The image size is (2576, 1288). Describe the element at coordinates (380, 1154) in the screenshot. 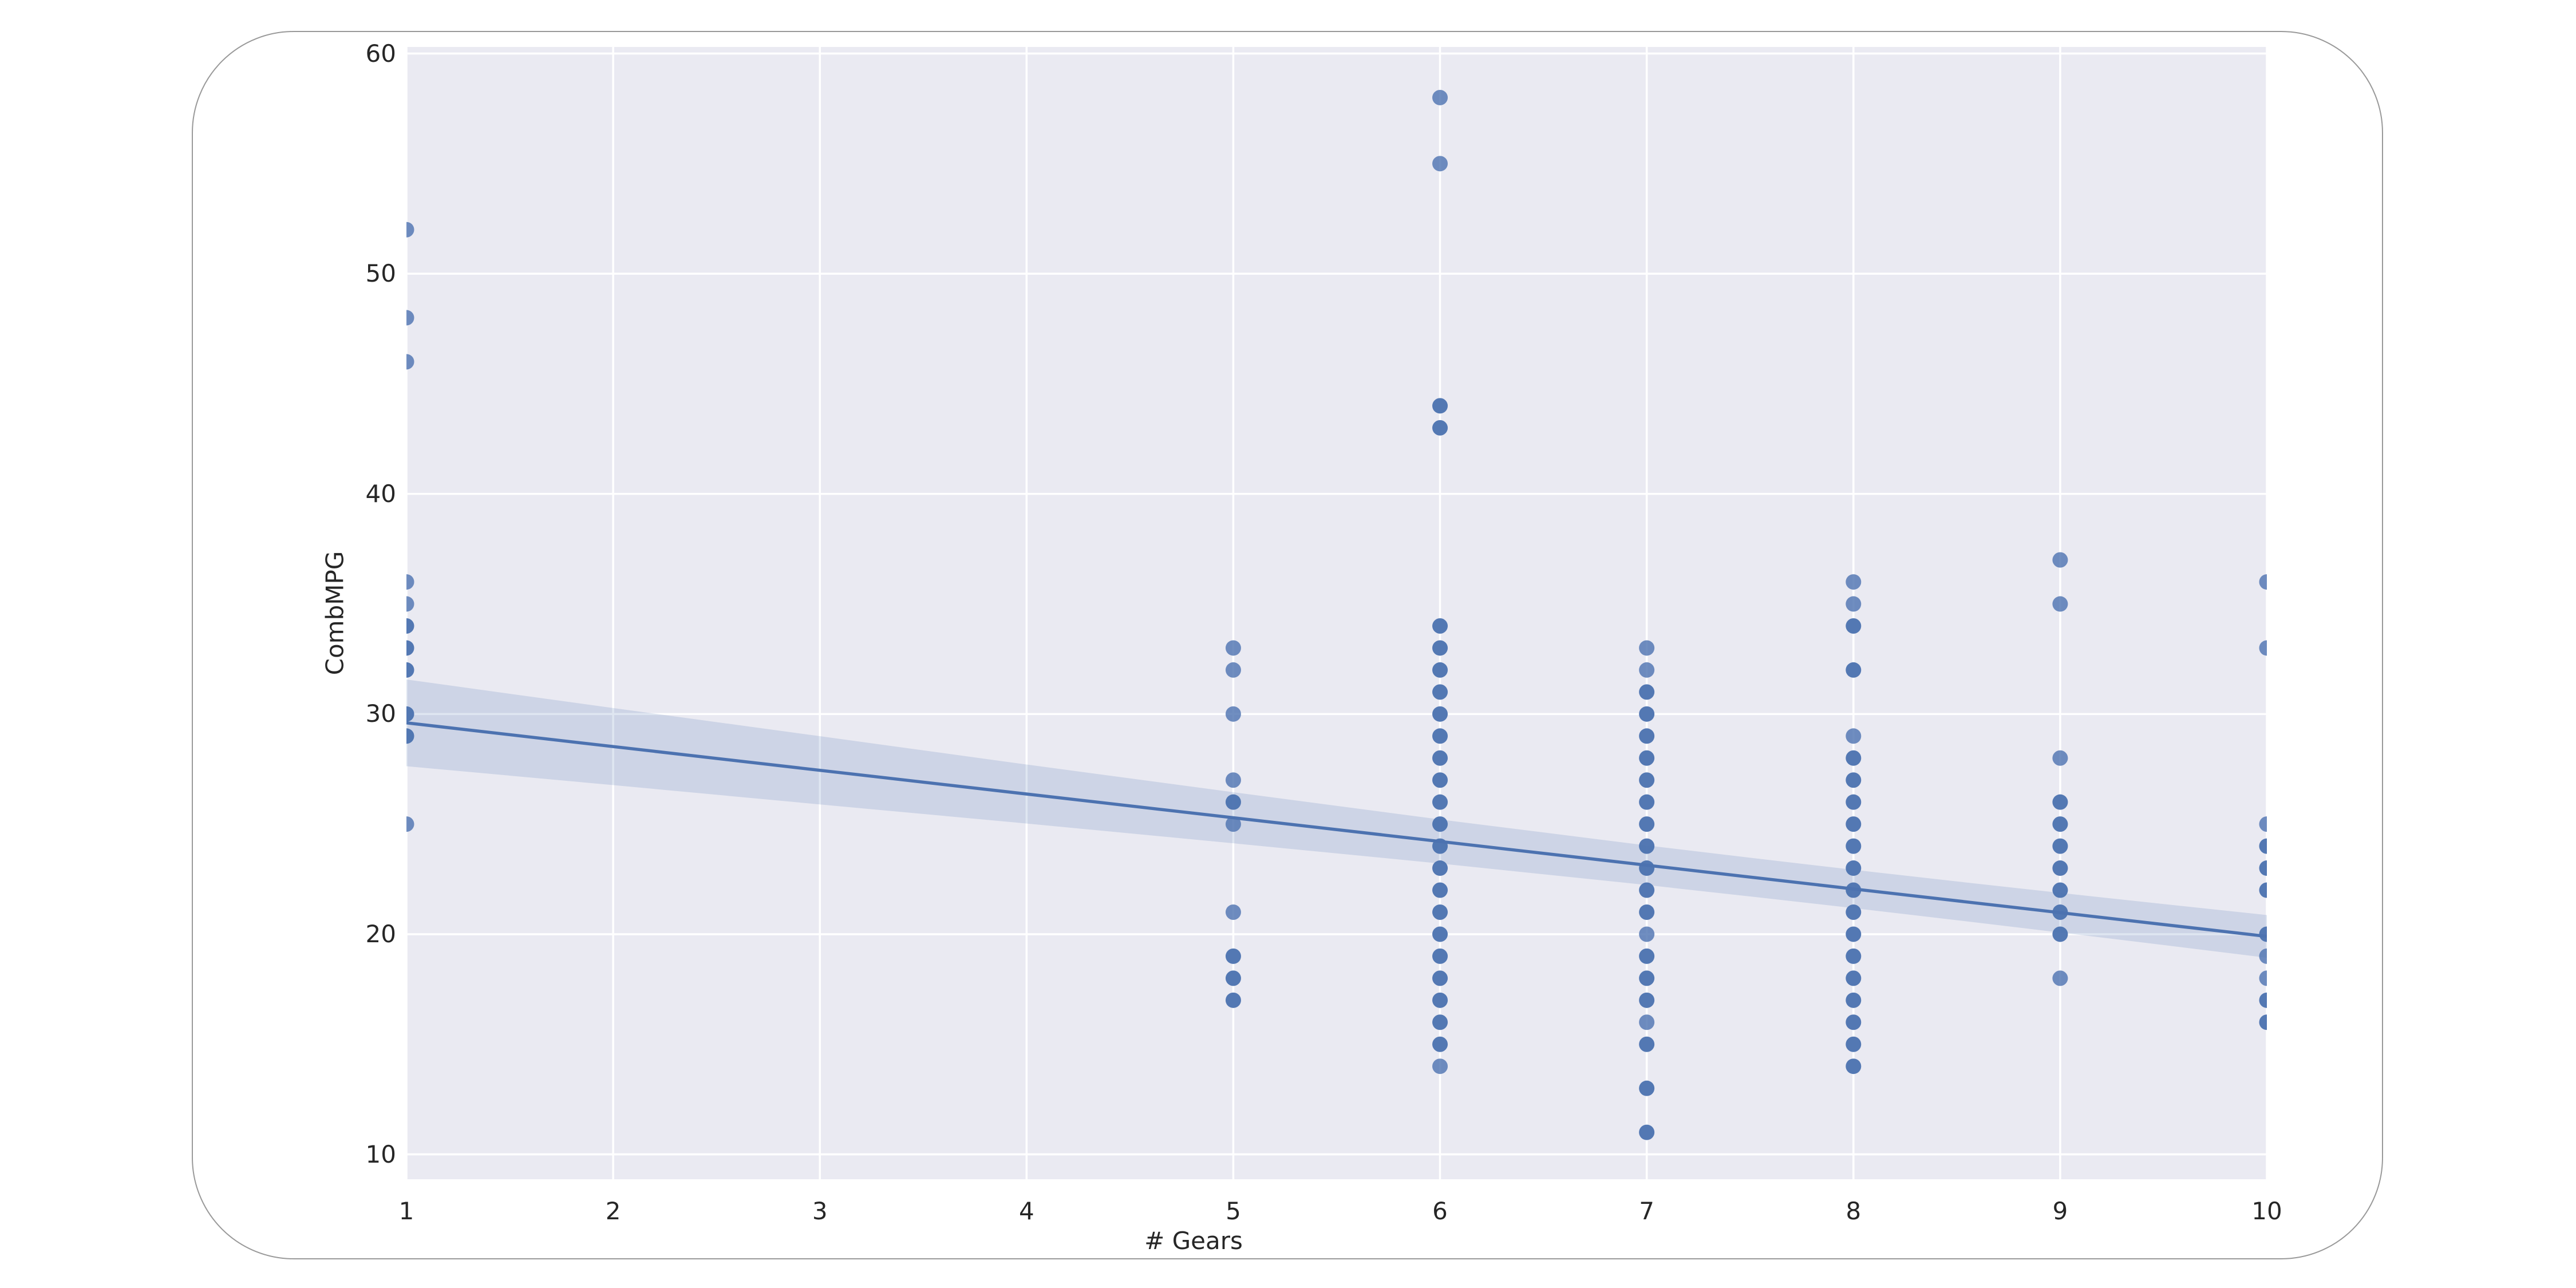

I see `y-tick-label: 10` at that location.